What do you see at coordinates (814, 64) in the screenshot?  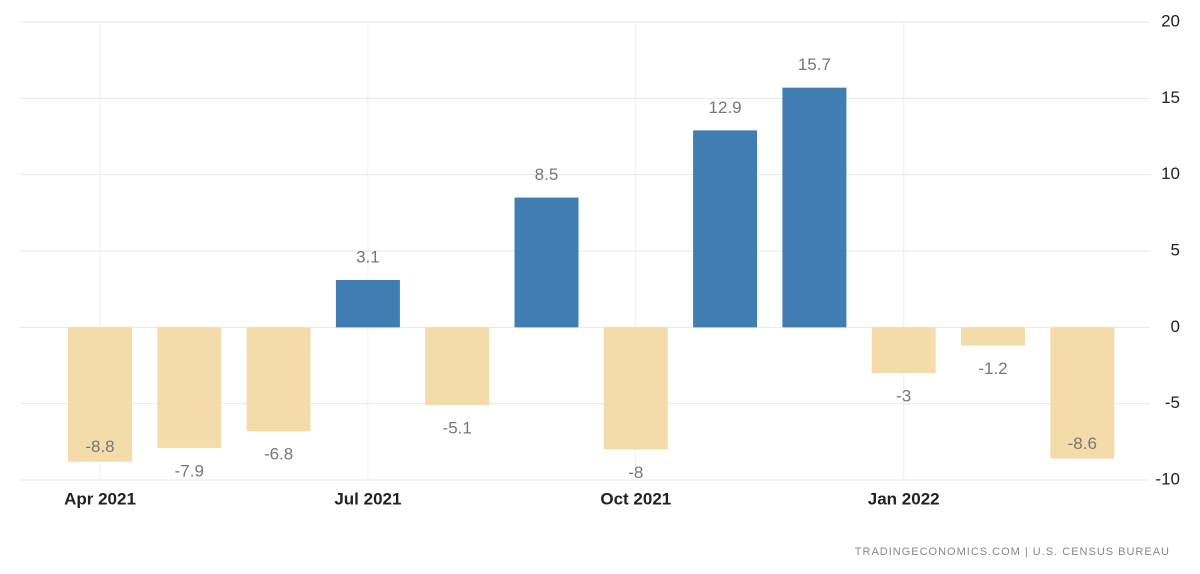 I see `value-label: 15.7` at bounding box center [814, 64].